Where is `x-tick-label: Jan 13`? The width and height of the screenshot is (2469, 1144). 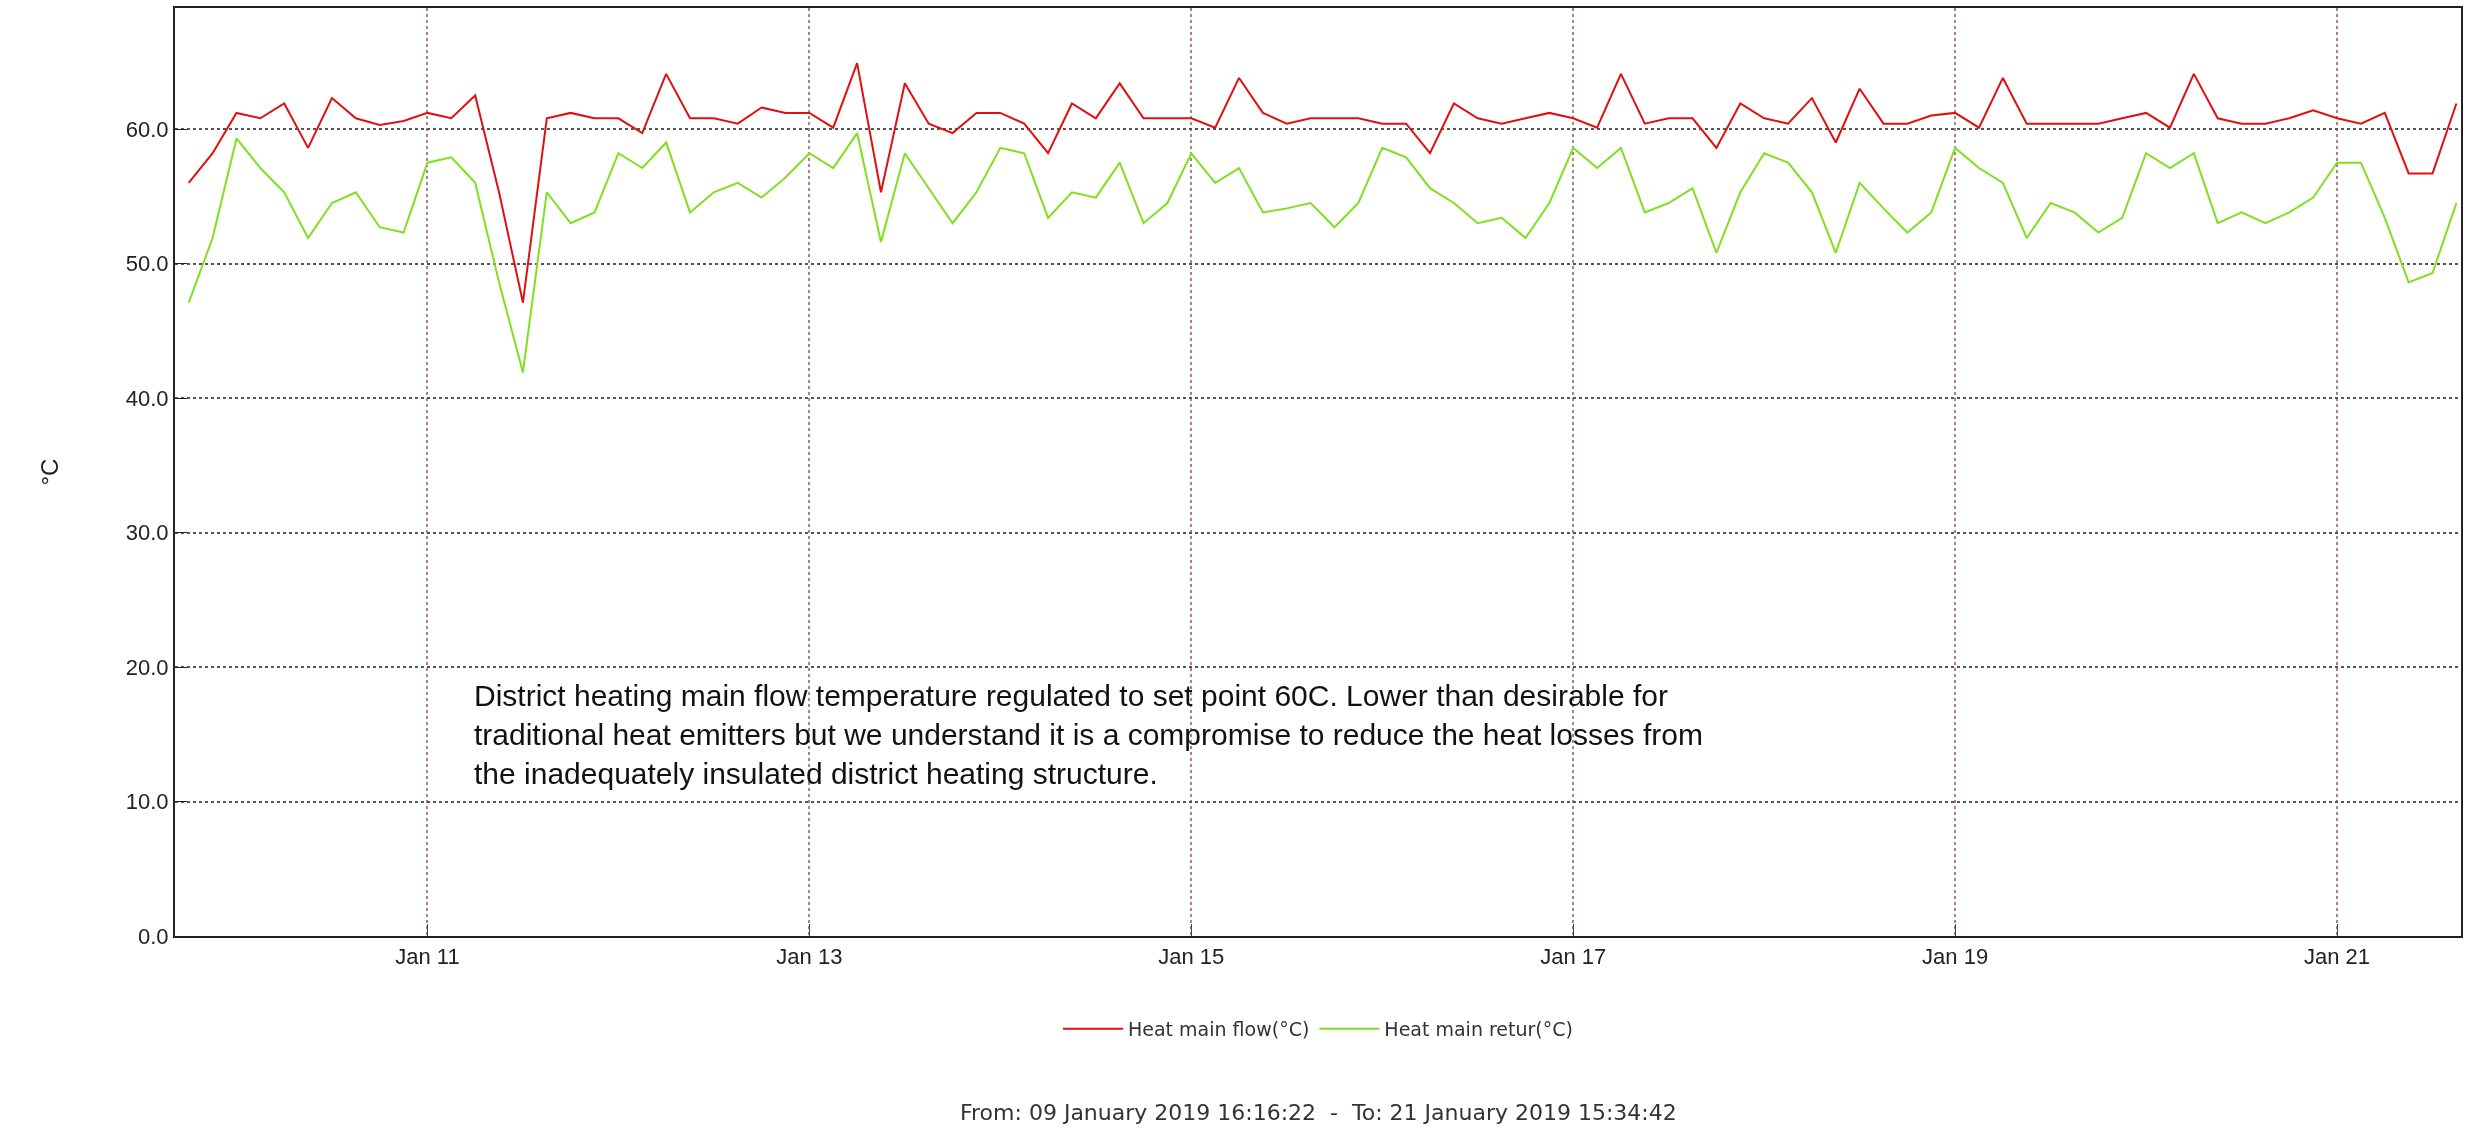
x-tick-label: Jan 13 is located at coordinates (809, 957).